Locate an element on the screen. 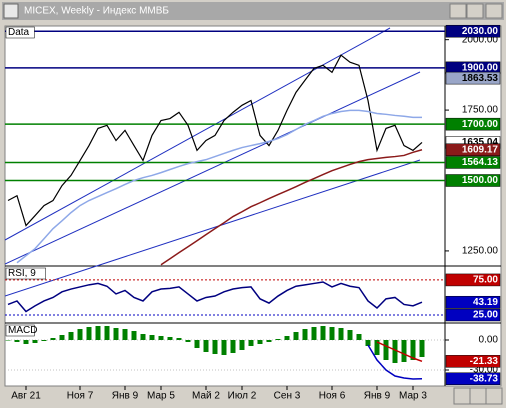 Image resolution: width=506 pixels, height=408 pixels. scroll-end is located at coordinates (494, 396).